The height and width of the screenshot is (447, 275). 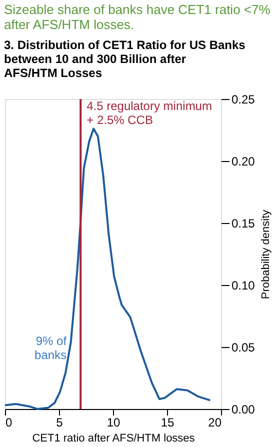 What do you see at coordinates (9, 423) in the screenshot?
I see `x-tick-label: 0` at bounding box center [9, 423].